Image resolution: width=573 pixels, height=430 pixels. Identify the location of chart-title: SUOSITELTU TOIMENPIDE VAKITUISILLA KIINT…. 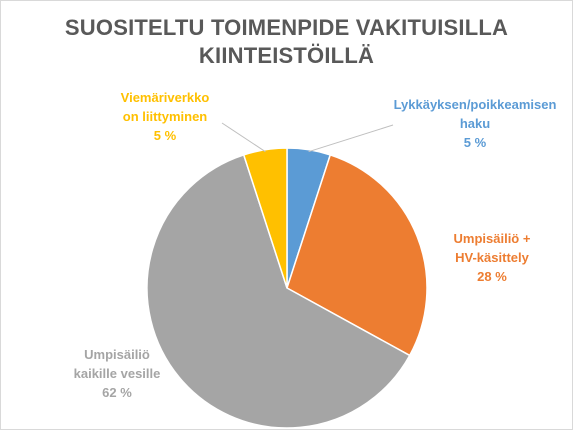
(286, 42).